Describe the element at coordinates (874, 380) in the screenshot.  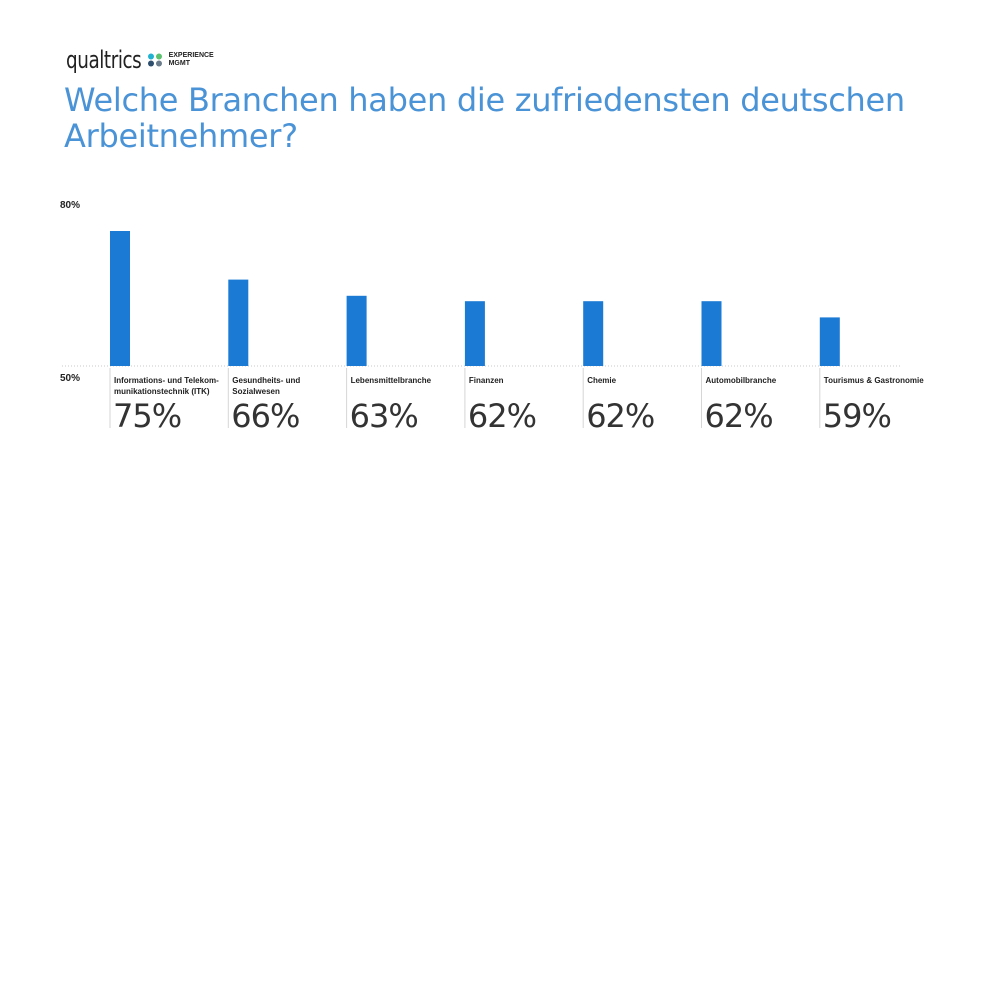
I see `category-label-7: Tourismus & Gastronomie` at that location.